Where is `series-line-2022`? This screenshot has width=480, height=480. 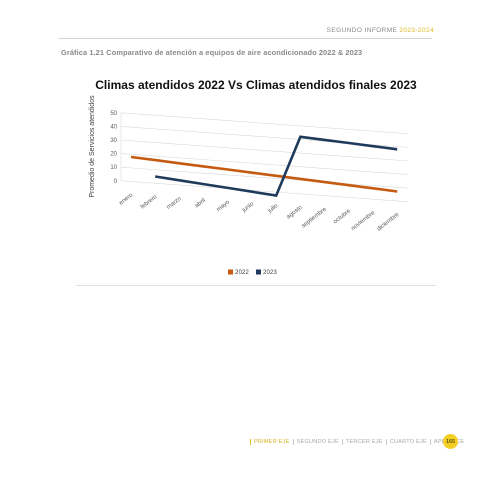
series-line-2022 is located at coordinates (264, 174).